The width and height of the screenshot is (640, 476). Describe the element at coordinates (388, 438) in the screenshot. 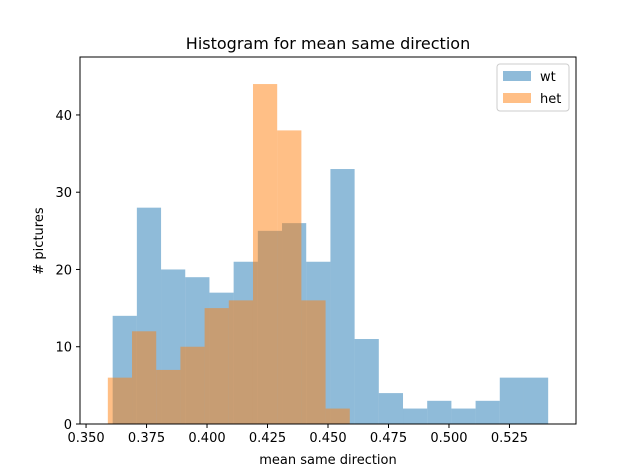

I see `x-tick-label: 0.475` at that location.